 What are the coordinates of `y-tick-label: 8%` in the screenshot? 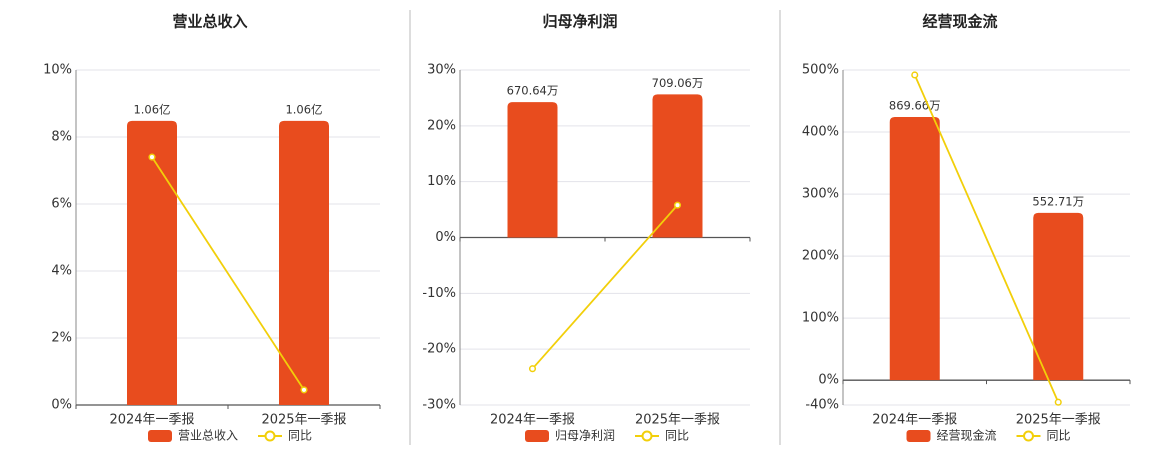 It's located at (61, 137).